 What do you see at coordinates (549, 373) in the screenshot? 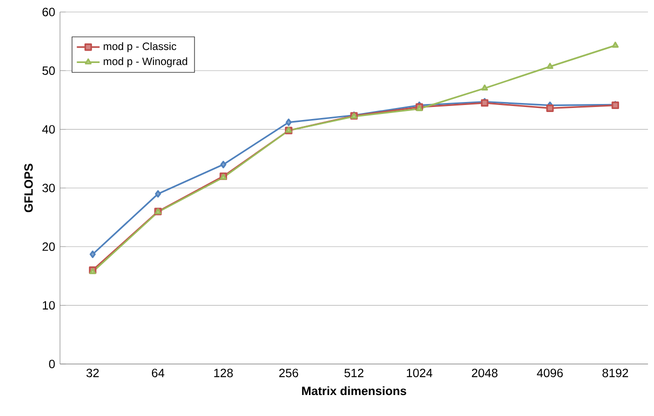
I see `x-tick-label: 4096` at bounding box center [549, 373].